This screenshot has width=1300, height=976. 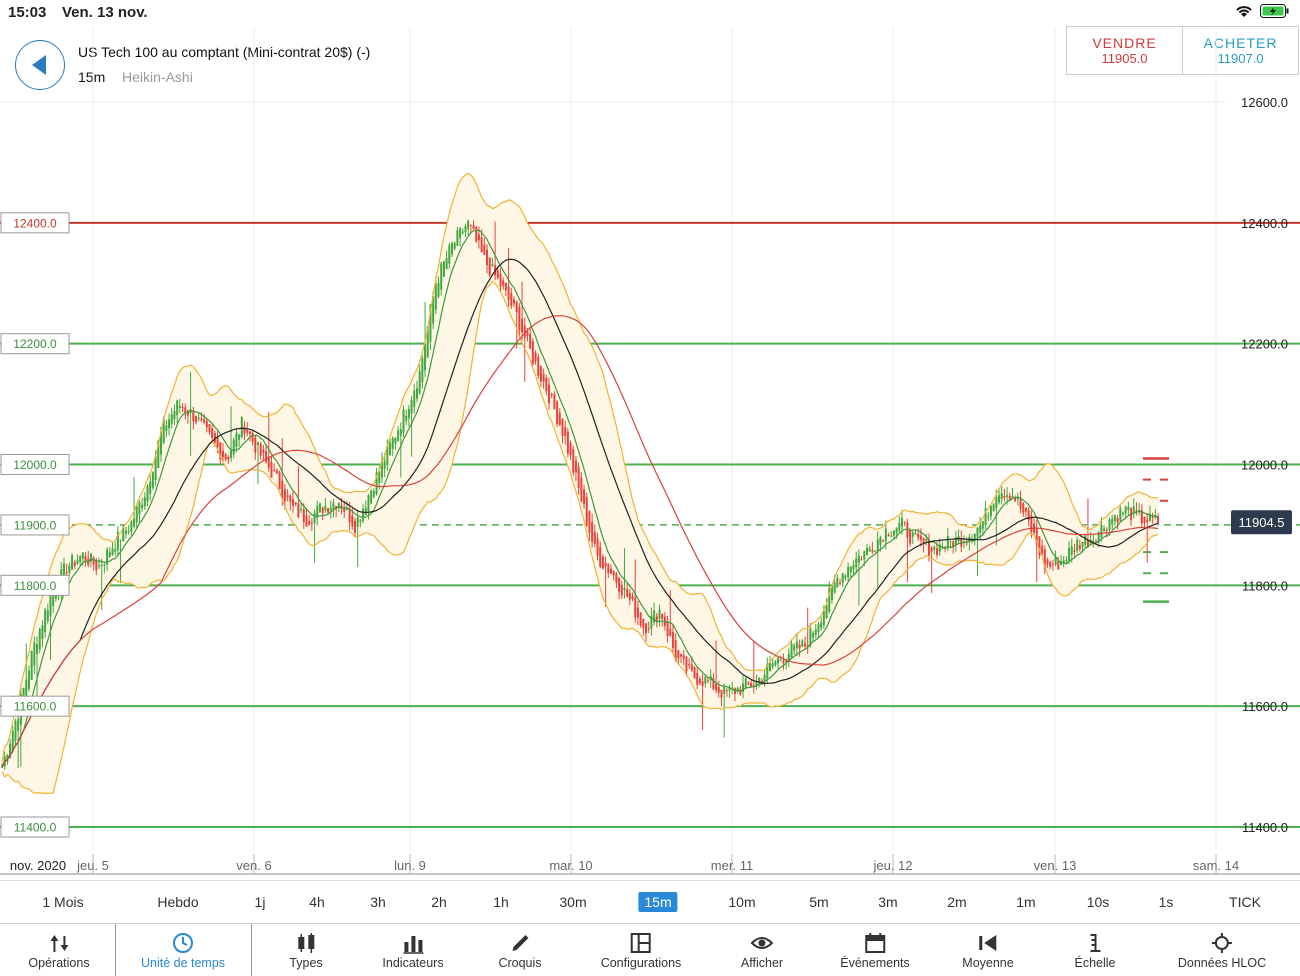 What do you see at coordinates (641, 950) in the screenshot?
I see `toolbar-layout-button: Configurations` at bounding box center [641, 950].